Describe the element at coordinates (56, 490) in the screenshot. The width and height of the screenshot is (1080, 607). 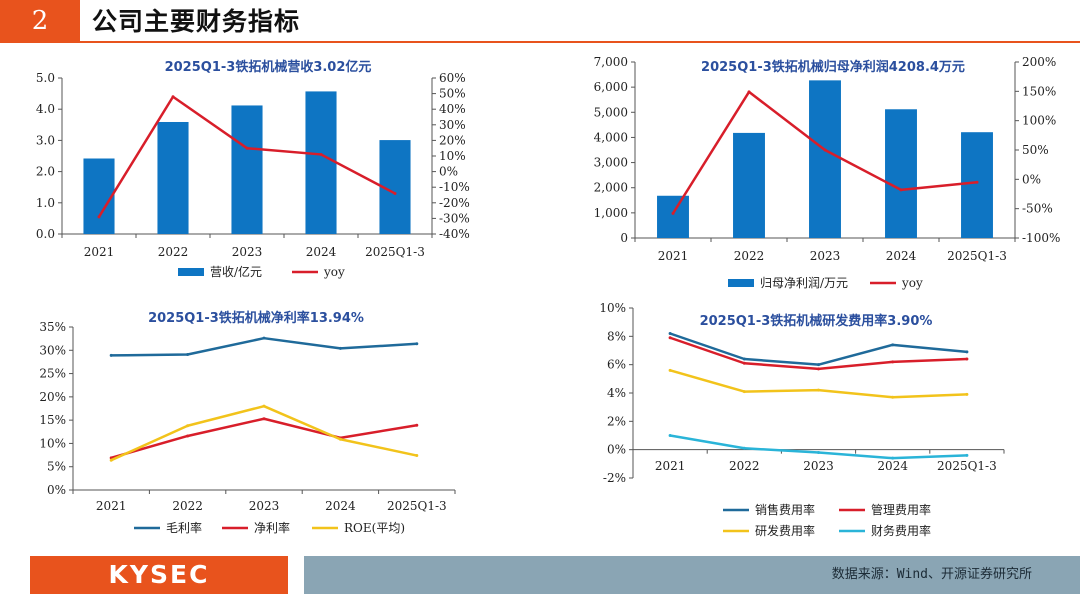
I see `y-tick-label: 0%` at that location.